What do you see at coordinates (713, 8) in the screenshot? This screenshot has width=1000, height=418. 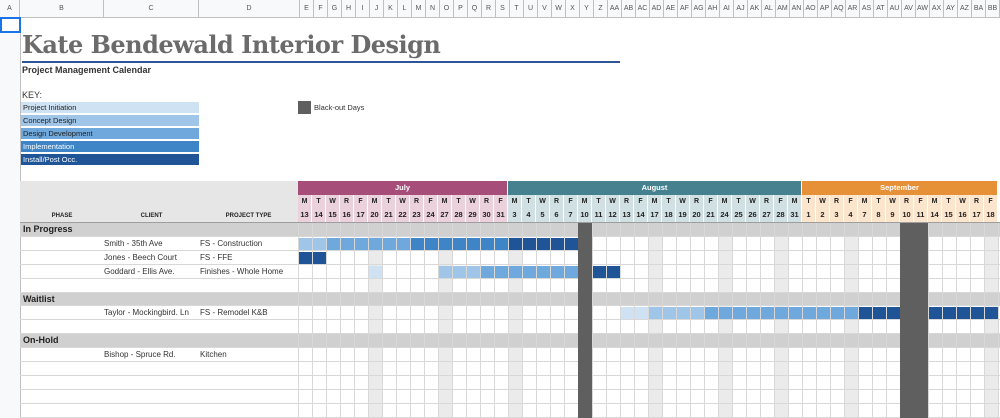 I see `column-header-AH: AH` at bounding box center [713, 8].